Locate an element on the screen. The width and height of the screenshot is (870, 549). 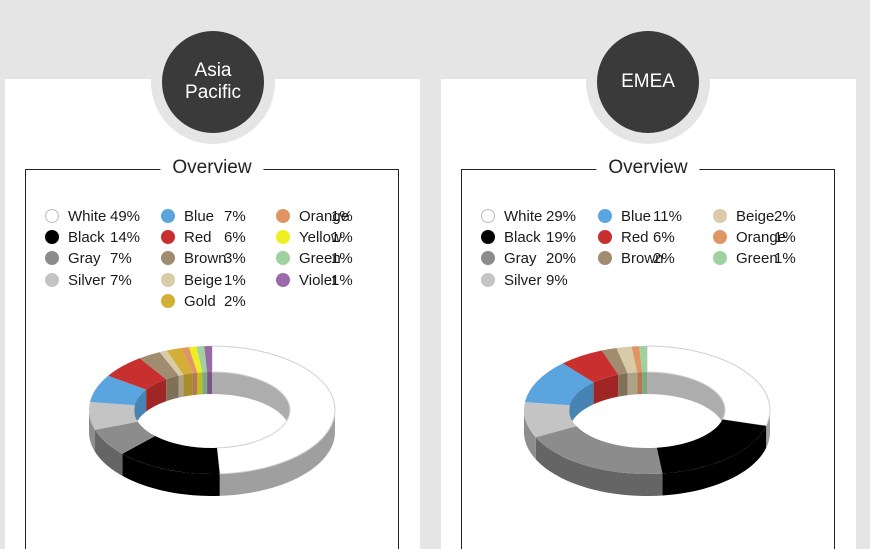
slice-inner-beige is located at coordinates (181, 386).